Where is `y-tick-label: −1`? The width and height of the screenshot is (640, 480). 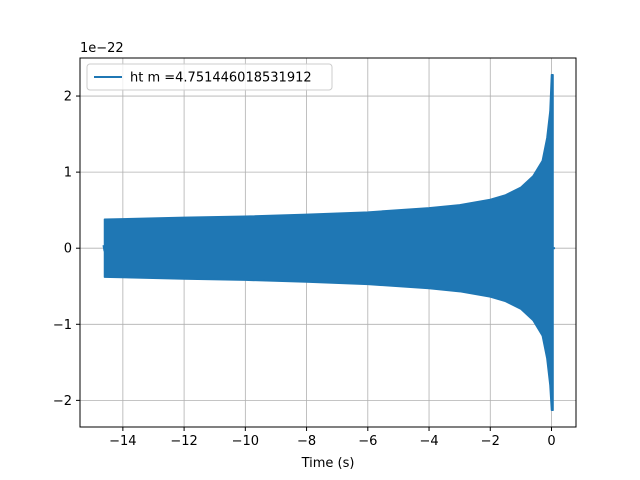 y-tick-label: −1 is located at coordinates (62, 325).